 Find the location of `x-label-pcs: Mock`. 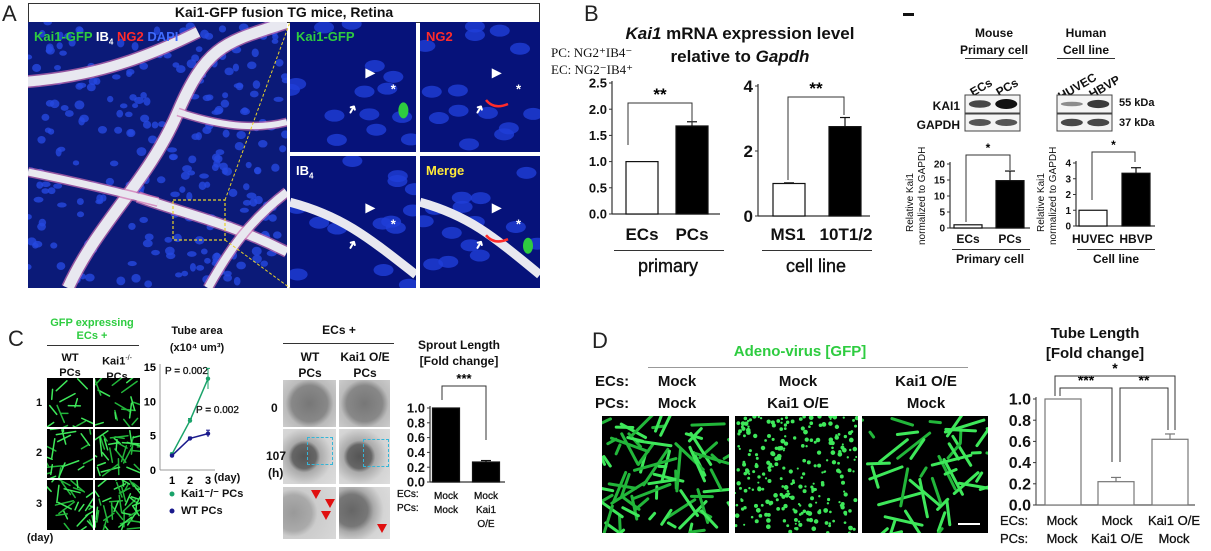

x-label-pcs: Mock is located at coordinates (446, 510).